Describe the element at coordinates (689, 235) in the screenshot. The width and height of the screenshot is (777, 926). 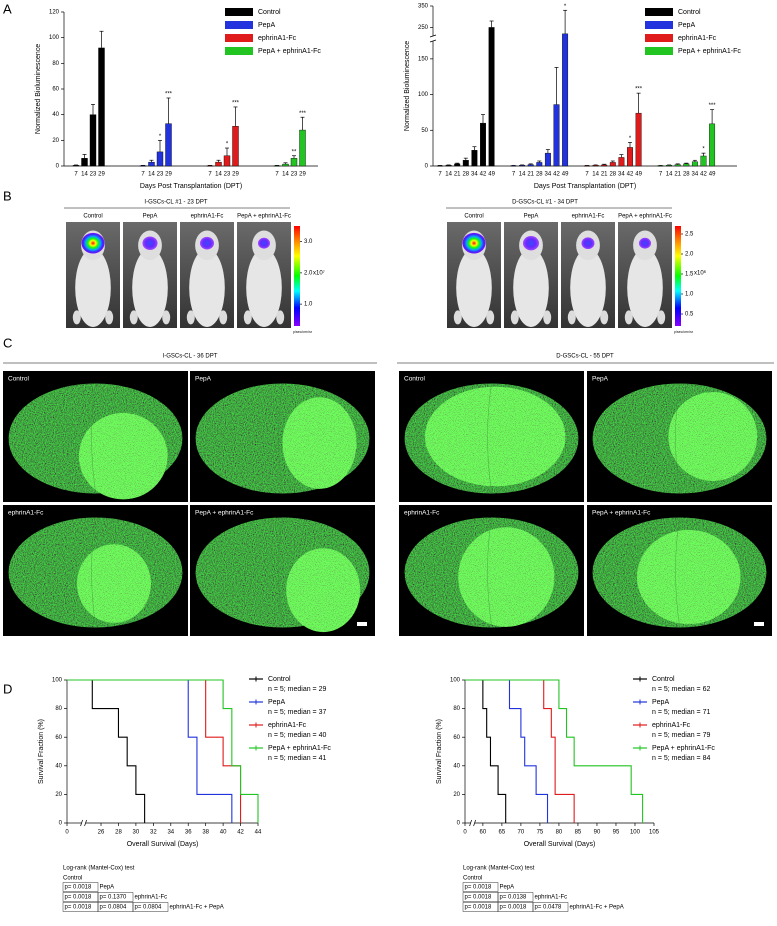
I see `colorbar-tick-label: 2.5` at that location.